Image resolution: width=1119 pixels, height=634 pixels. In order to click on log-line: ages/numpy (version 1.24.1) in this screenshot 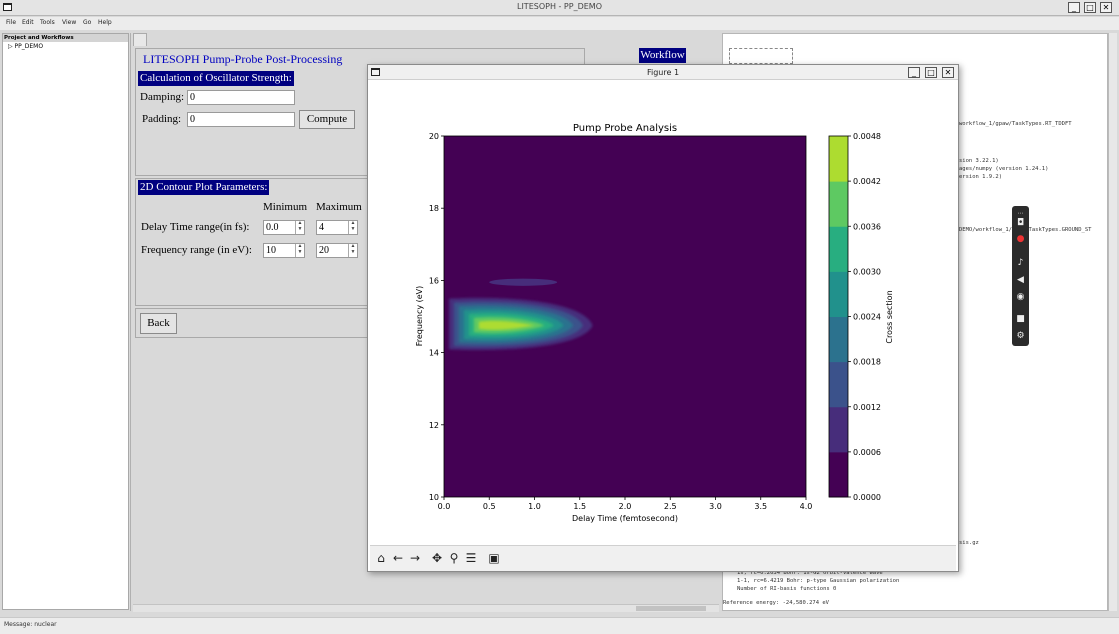, I will do `click(1004, 169)`.